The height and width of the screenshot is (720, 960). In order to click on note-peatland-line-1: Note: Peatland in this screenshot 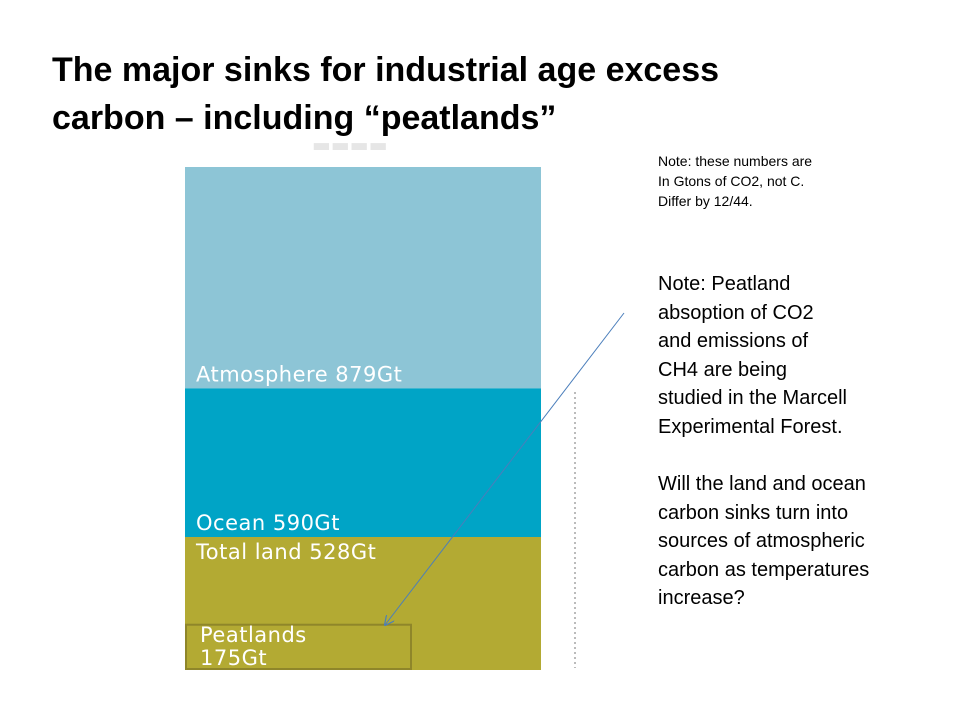, I will do `click(724, 284)`.